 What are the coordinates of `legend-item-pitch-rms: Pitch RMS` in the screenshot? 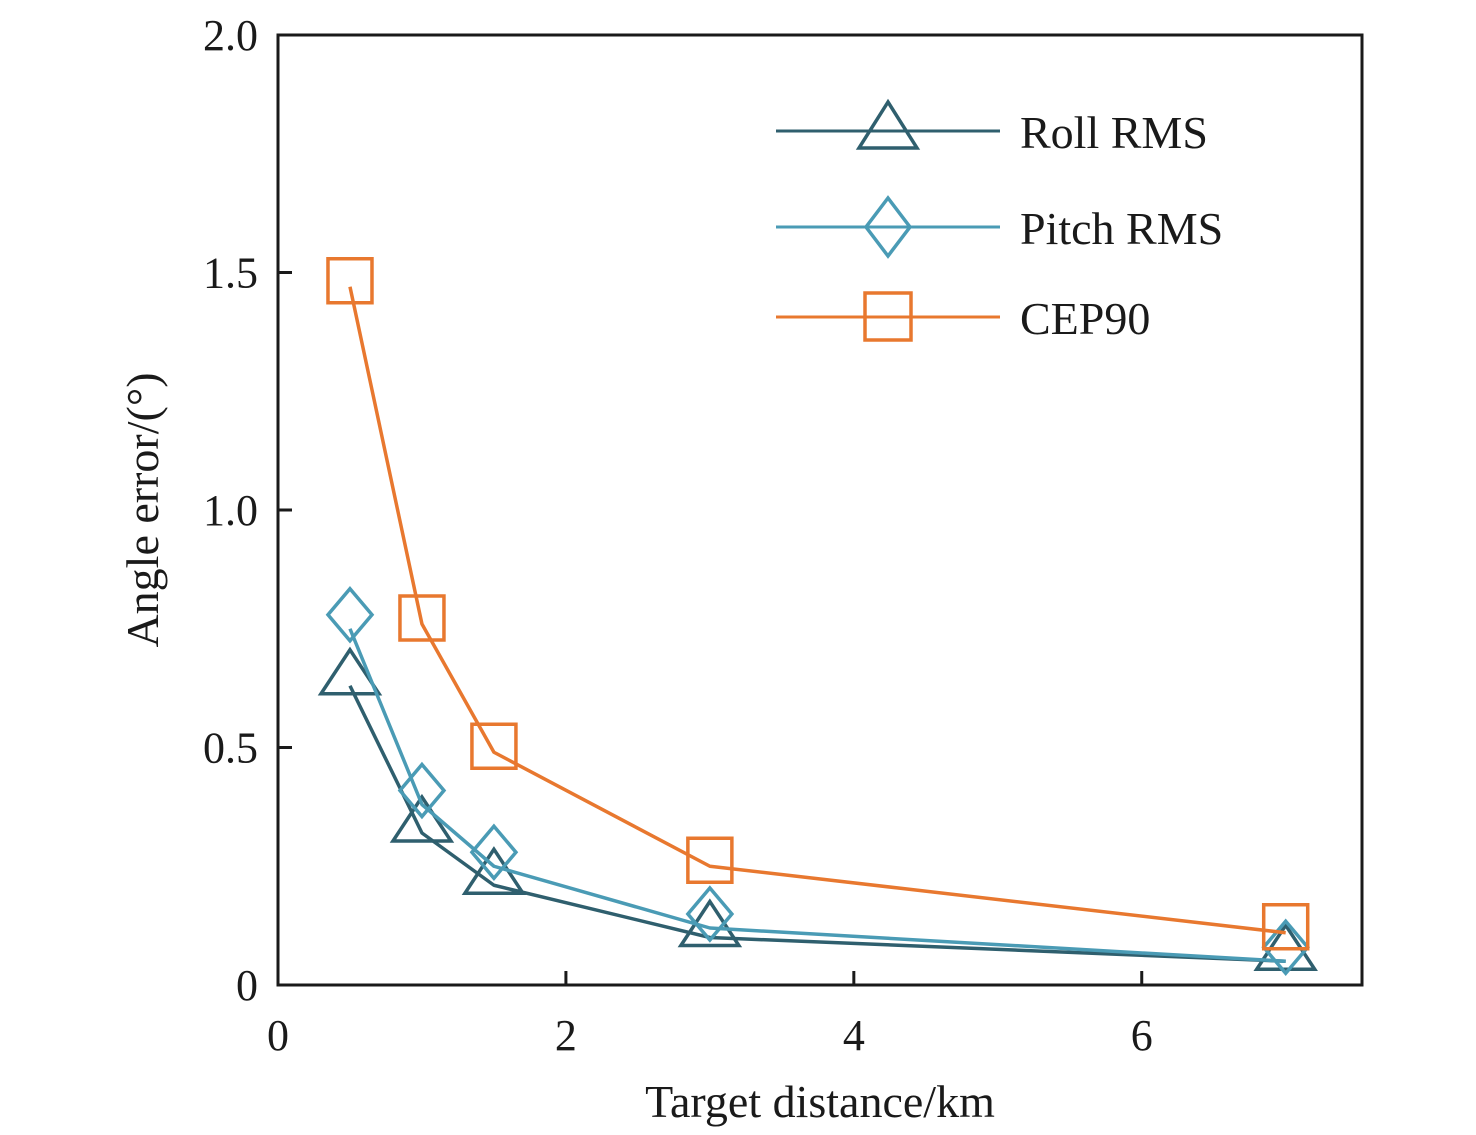 It's located at (999, 227).